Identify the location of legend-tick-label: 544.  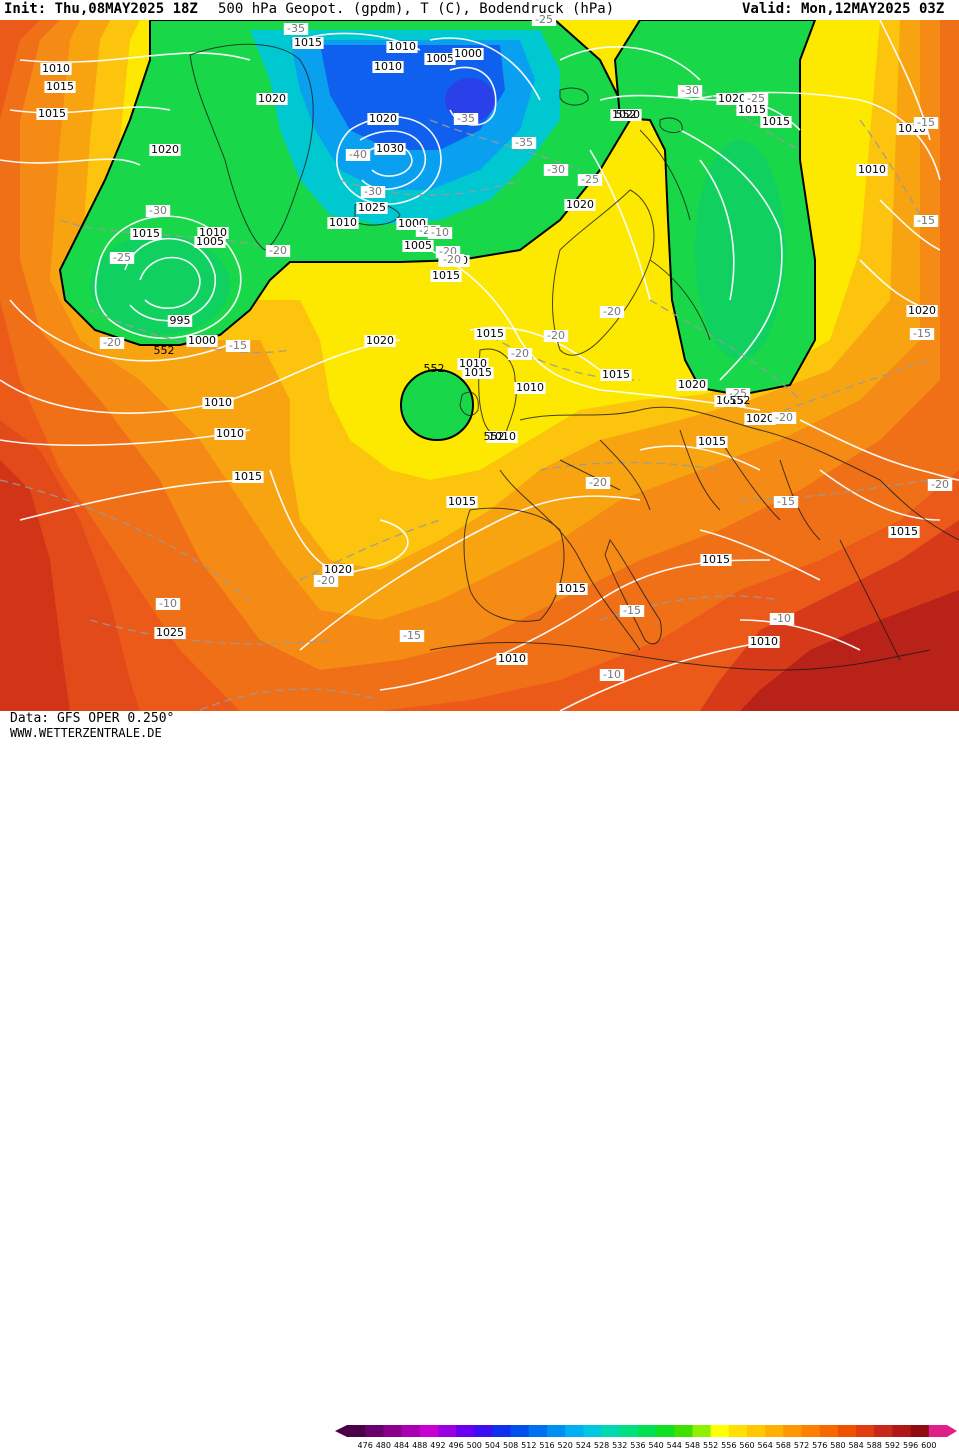
(674, 1445).